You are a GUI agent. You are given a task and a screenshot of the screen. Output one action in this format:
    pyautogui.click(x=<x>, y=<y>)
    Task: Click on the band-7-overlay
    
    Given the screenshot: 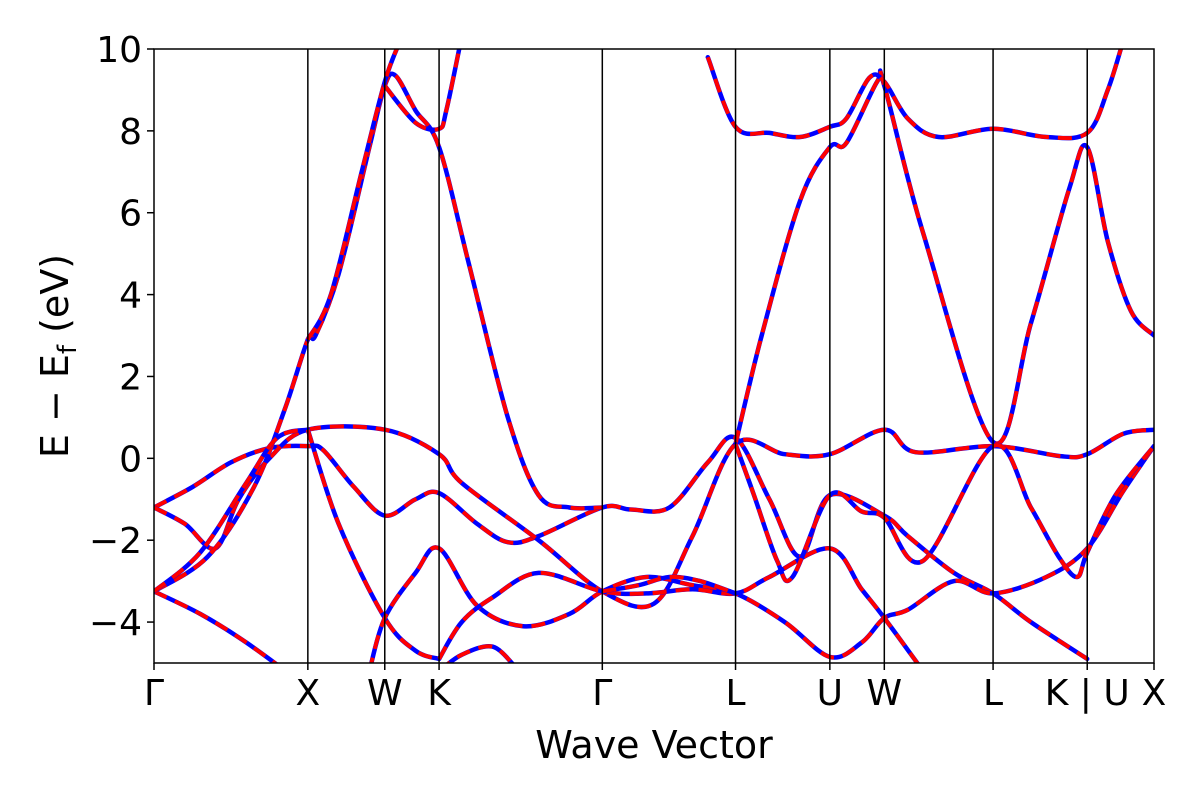 What is the action you would take?
    pyautogui.click(x=216, y=626)
    